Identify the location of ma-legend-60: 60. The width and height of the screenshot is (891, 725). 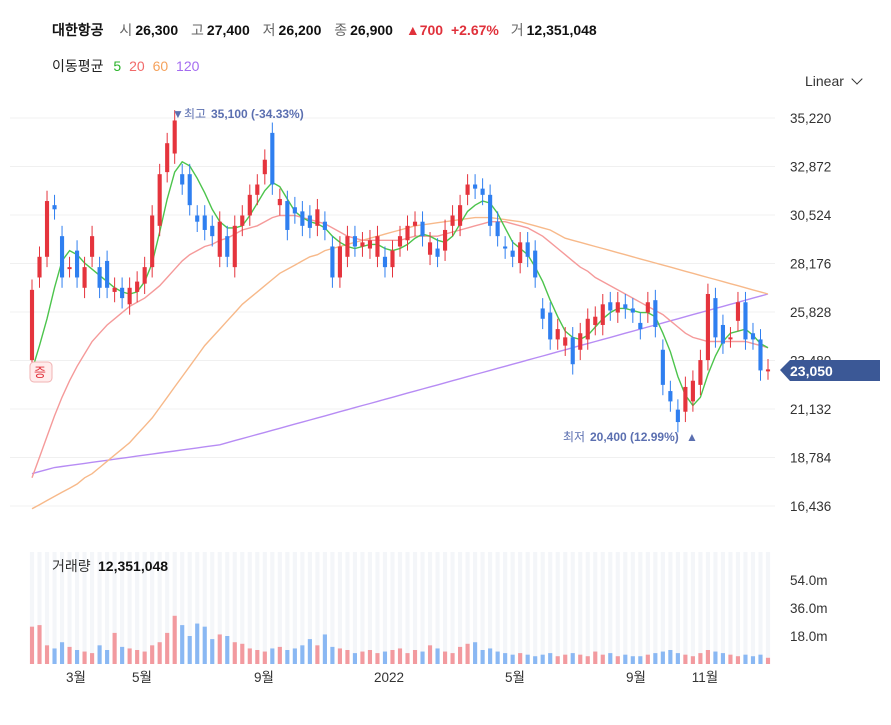
(160, 66).